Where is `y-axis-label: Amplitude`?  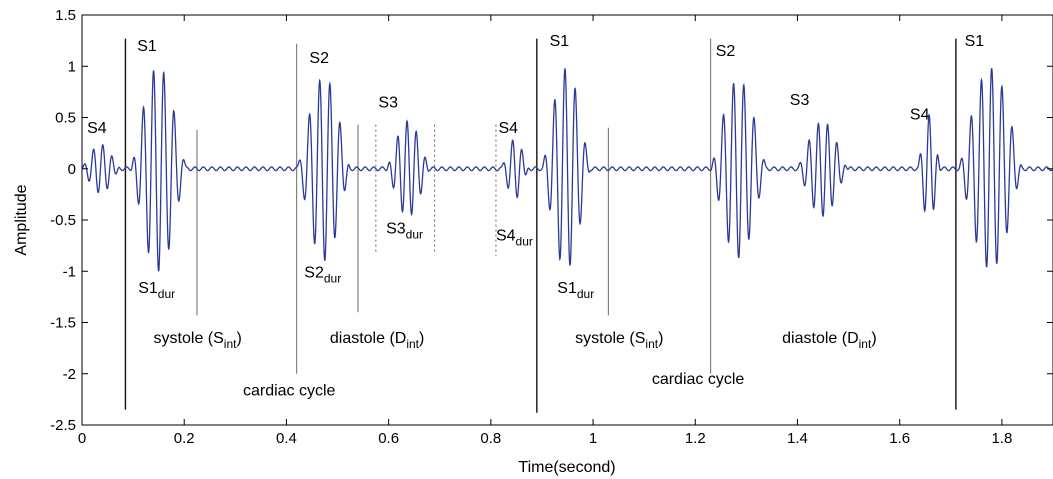
y-axis-label: Amplitude is located at coordinates (21, 219).